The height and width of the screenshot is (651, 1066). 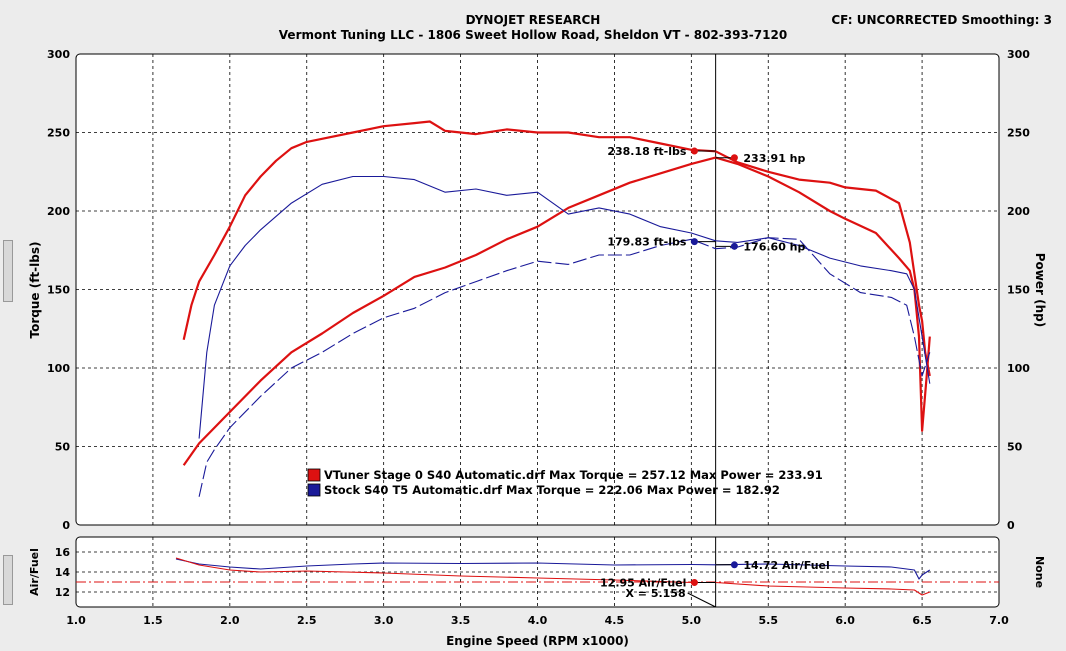 What do you see at coordinates (999, 620) in the screenshot?
I see `x-tick-label: 7.0` at bounding box center [999, 620].